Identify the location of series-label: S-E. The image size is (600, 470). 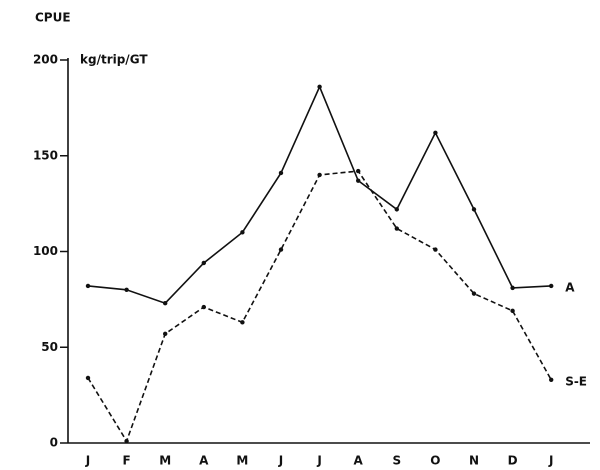
(576, 381).